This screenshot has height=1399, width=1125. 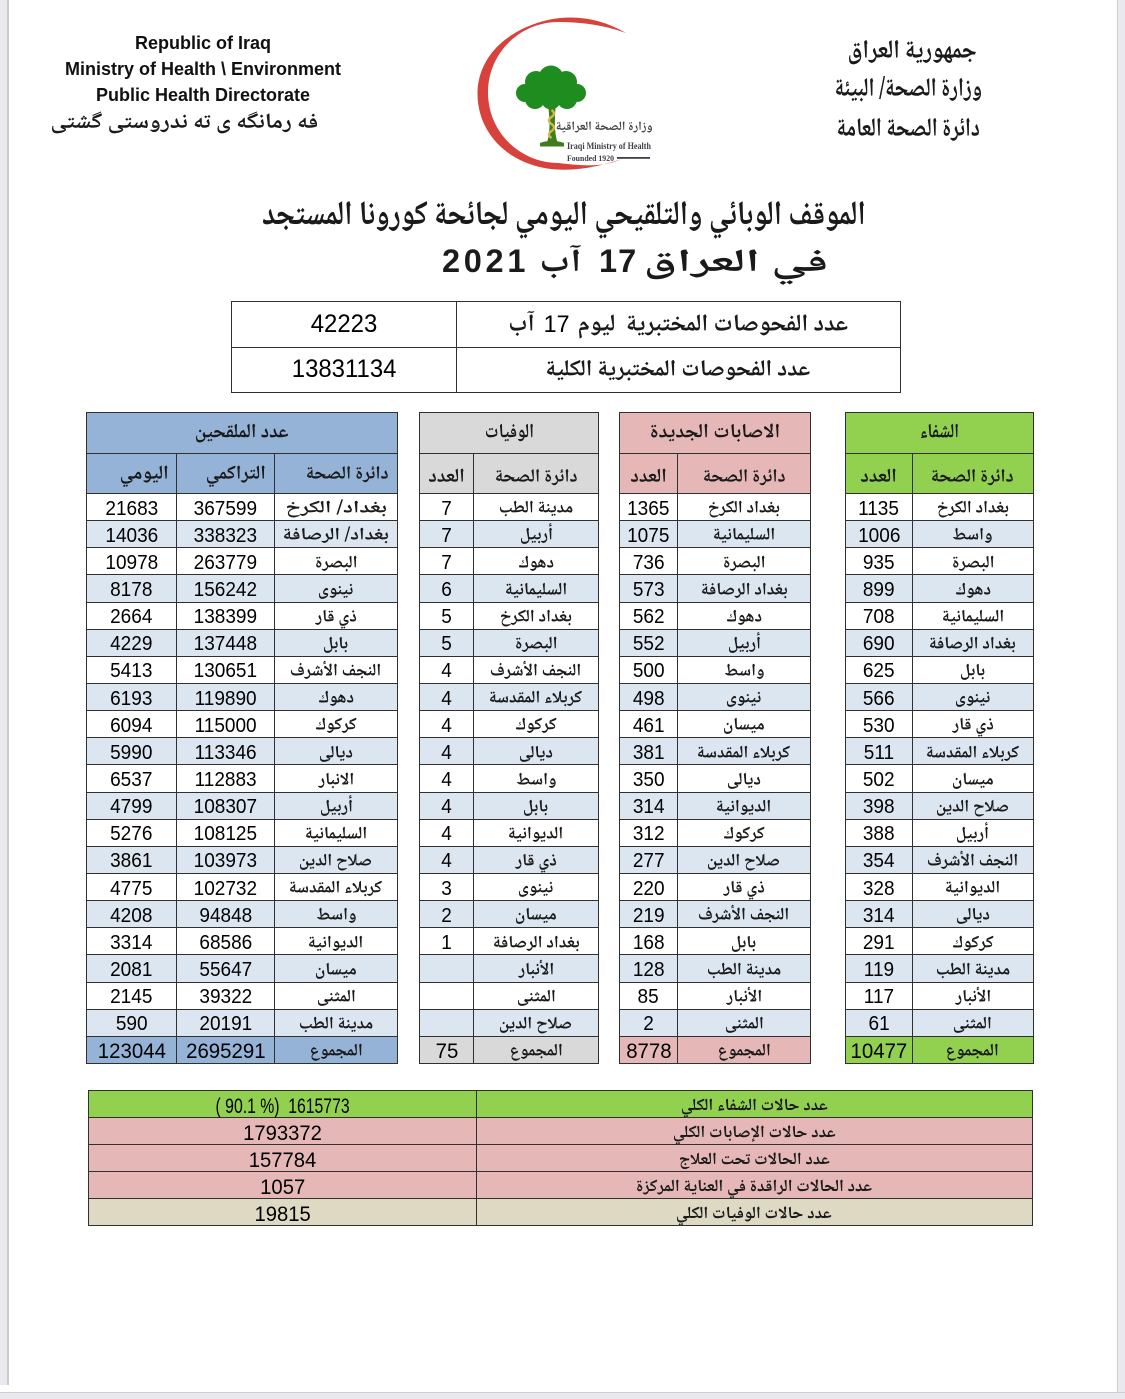 What do you see at coordinates (609, 146) in the screenshot?
I see `svg-text: Iraqi Ministry of Health` at bounding box center [609, 146].